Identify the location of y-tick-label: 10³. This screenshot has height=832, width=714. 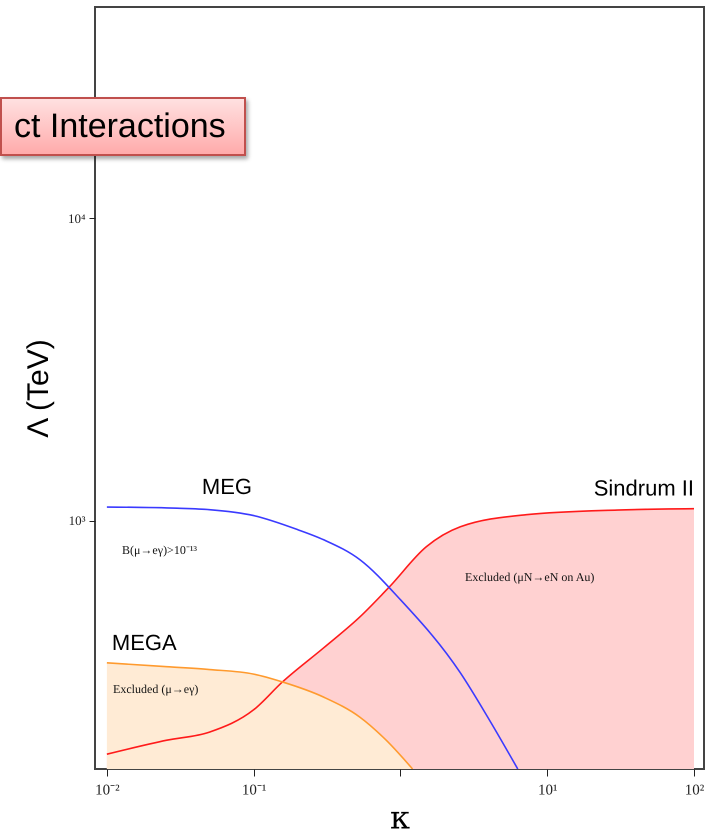
(77, 520).